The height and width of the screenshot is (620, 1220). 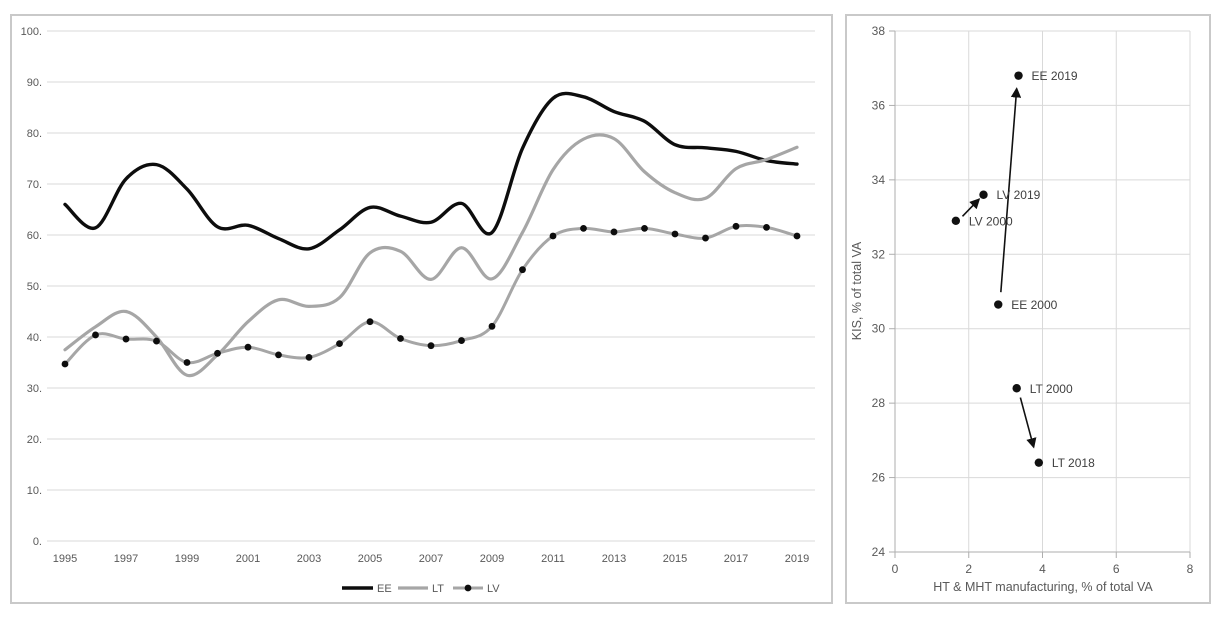 I want to click on y-axis-tick-label: 80., so click(x=34, y=134).